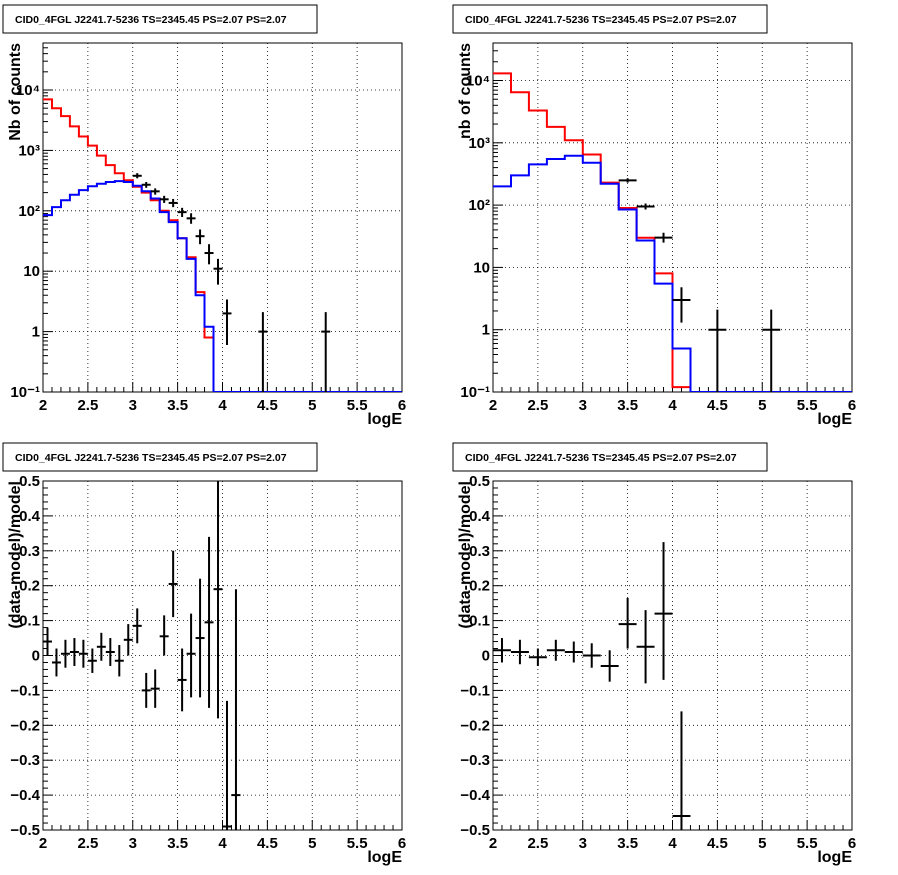  I want to click on series-blue-histogram, so click(672, 273).